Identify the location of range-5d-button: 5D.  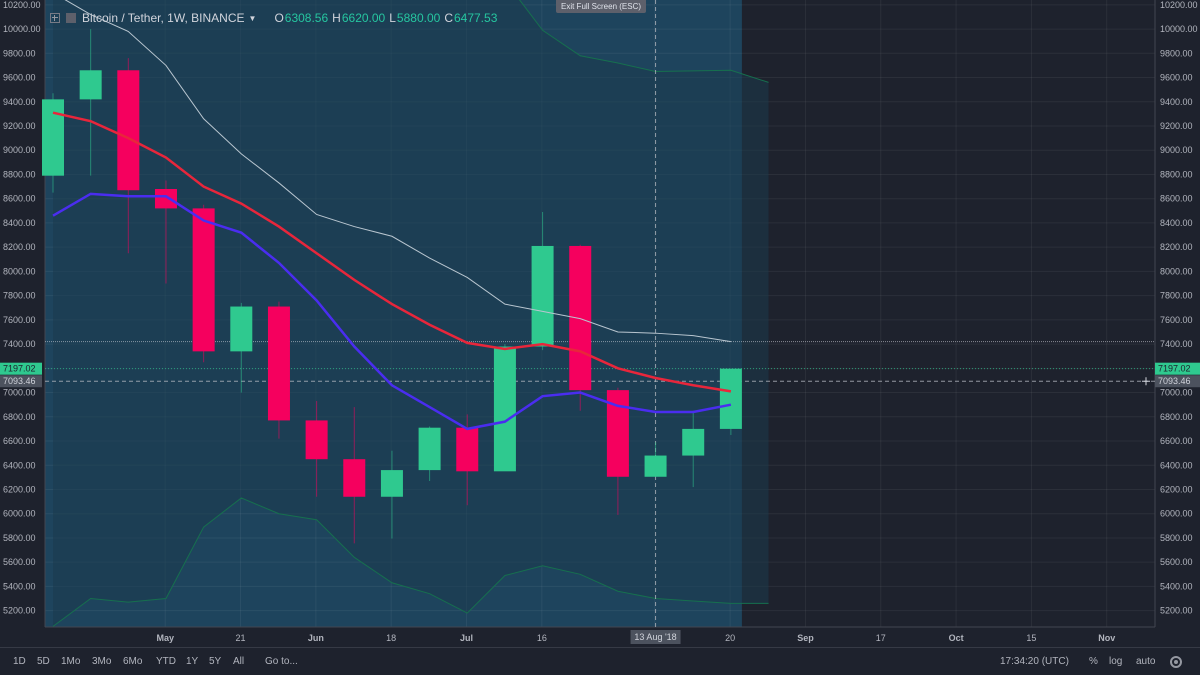
(43, 661).